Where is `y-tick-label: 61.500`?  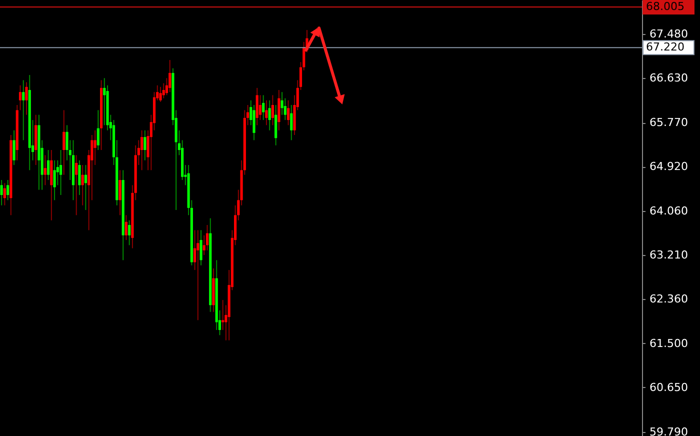
y-tick-label: 61.500 is located at coordinates (669, 343).